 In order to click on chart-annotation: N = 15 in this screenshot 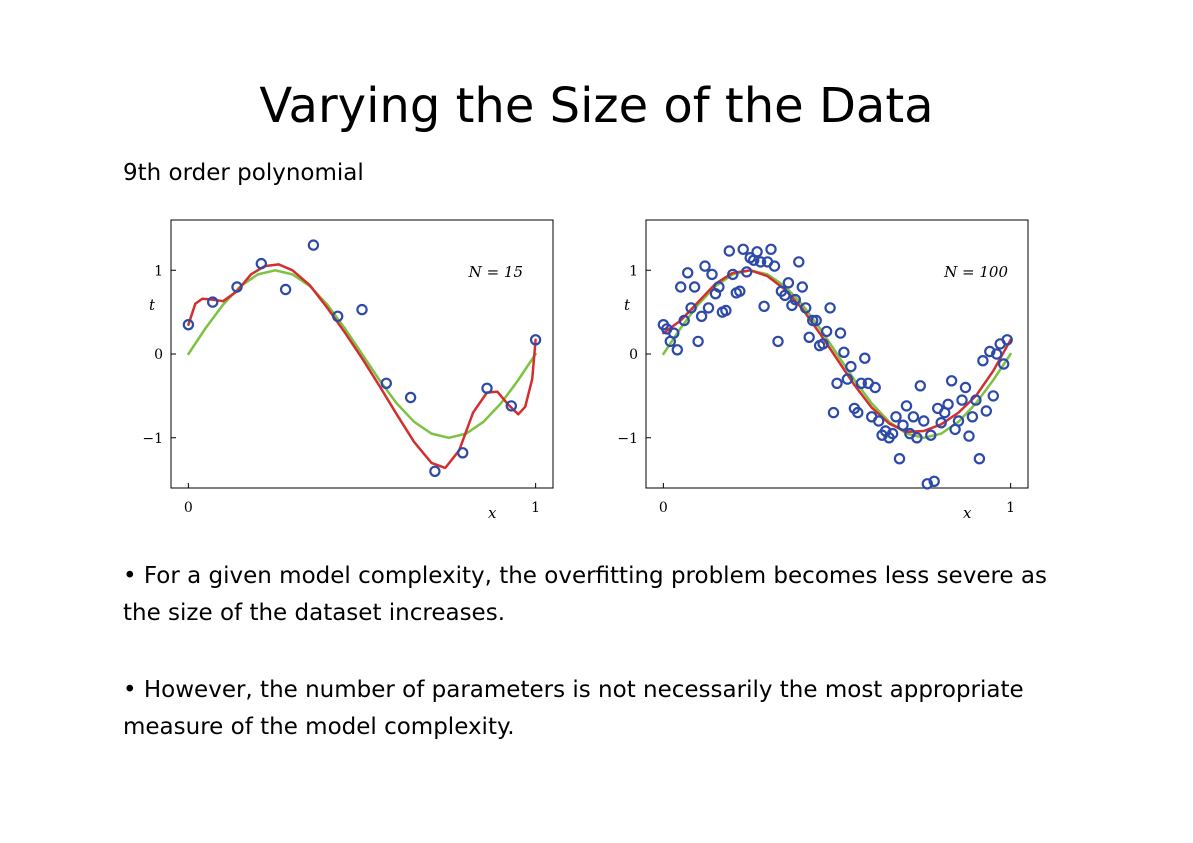, I will do `click(495, 272)`.